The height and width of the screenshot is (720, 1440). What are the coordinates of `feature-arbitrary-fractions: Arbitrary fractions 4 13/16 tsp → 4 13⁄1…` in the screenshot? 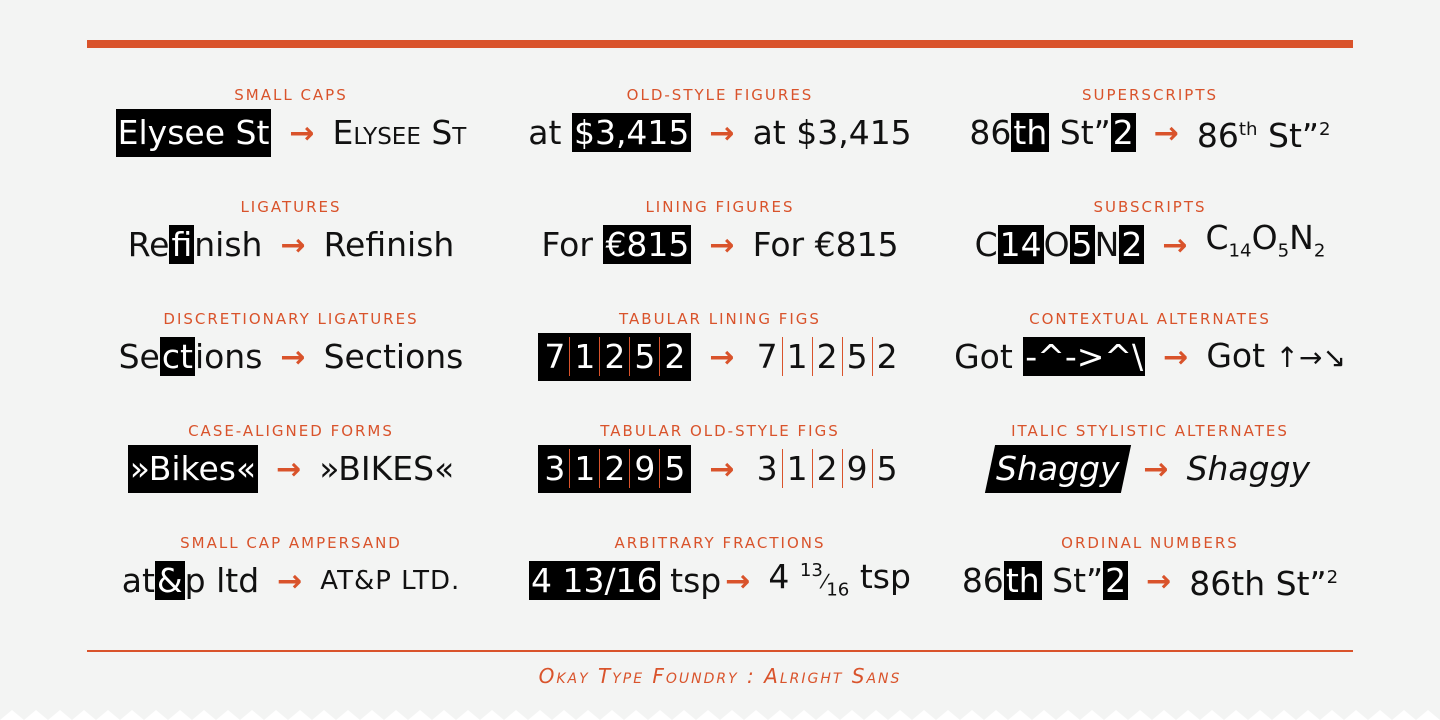 It's located at (720, 584).